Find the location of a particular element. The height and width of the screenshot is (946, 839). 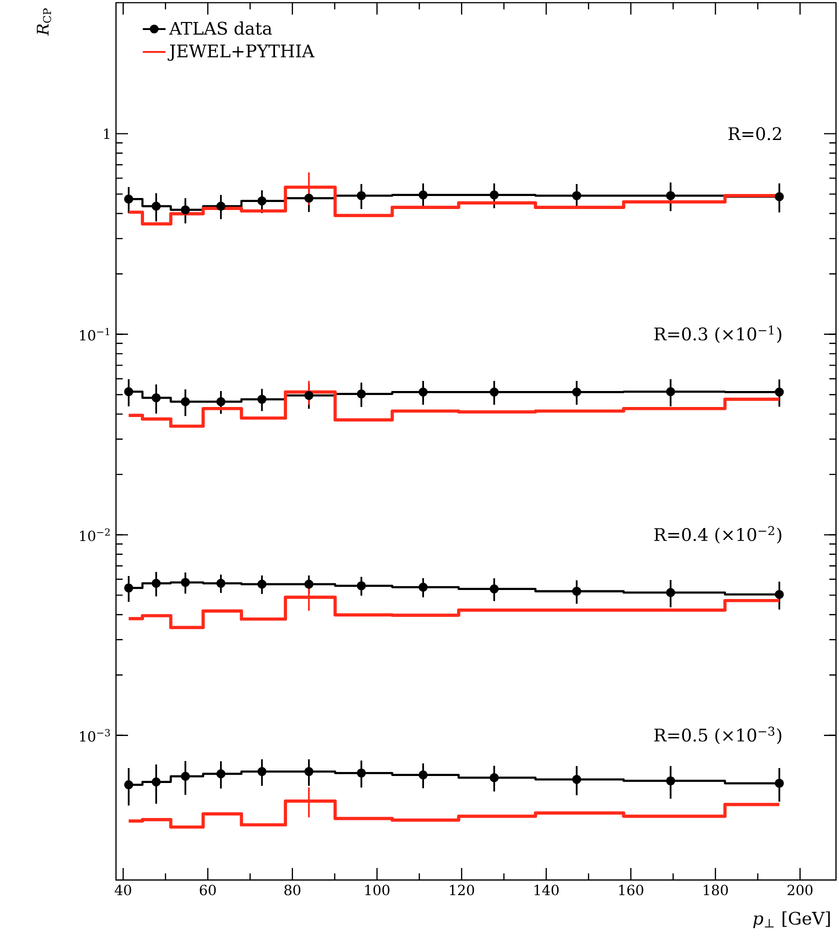

x-axis-title: p$_{⊥}$ [GeV] is located at coordinates (791, 919).